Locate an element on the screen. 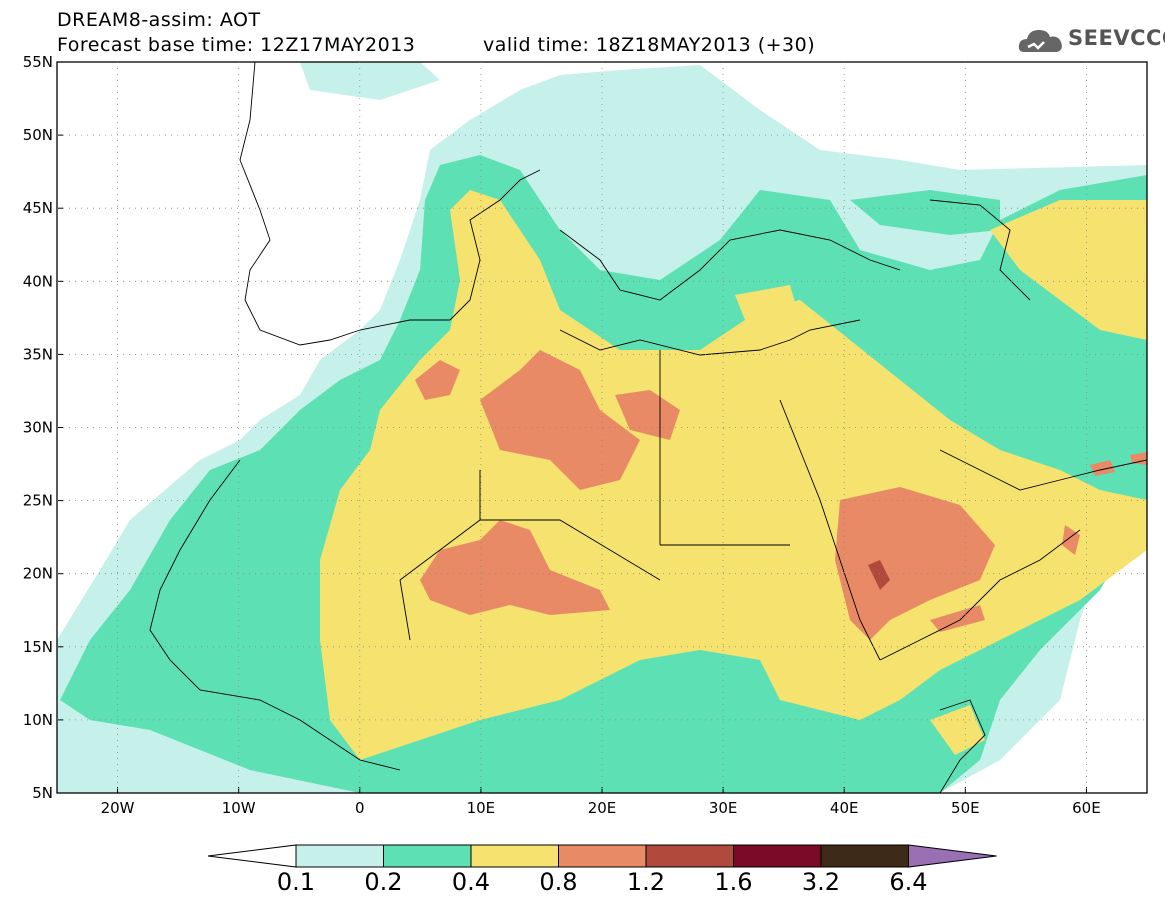  colorbar-label: 3.2 is located at coordinates (821, 882).